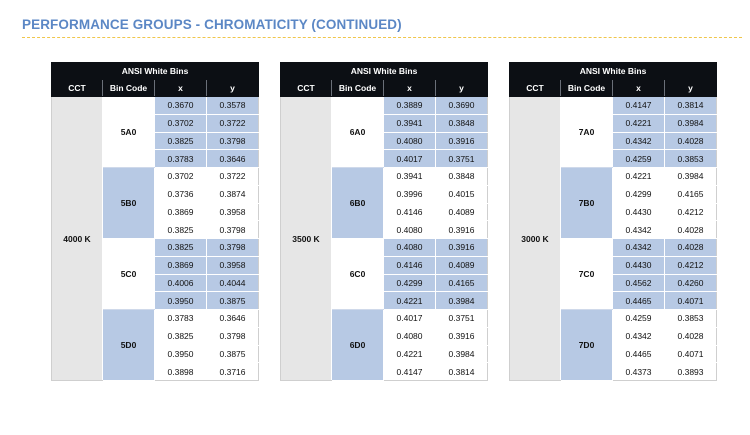 This screenshot has width=750, height=435. Describe the element at coordinates (461, 194) in the screenshot. I see `chromaticity-y-value: 0.4015` at that location.